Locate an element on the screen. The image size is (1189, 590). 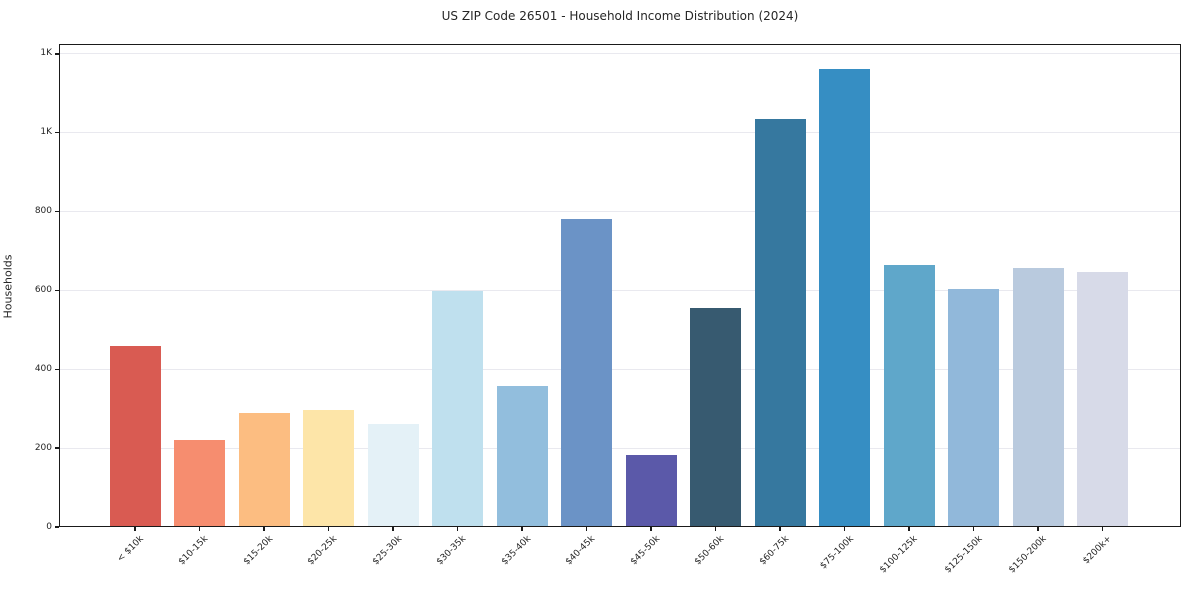
bar-100-125k is located at coordinates (909, 396).